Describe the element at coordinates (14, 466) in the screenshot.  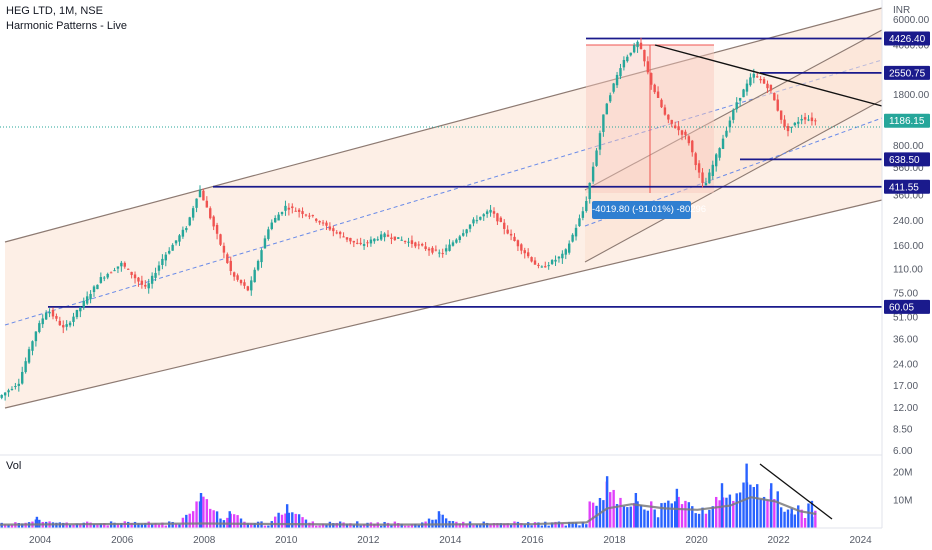
I see `volume-label: Vol` at that location.